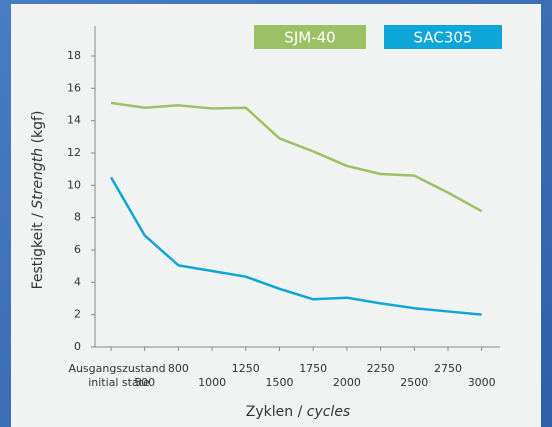  Describe the element at coordinates (212, 382) in the screenshot. I see `x-tick-label: 1000` at that location.